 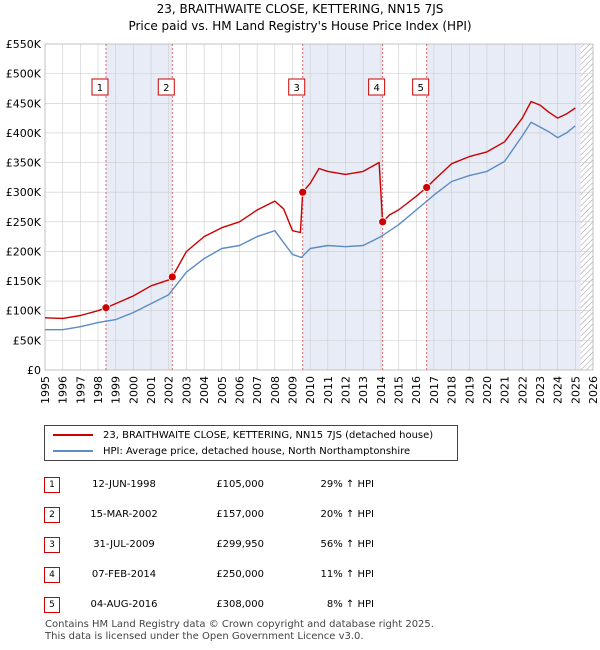 I want to click on sale-marker-label: 1, so click(x=100, y=88).